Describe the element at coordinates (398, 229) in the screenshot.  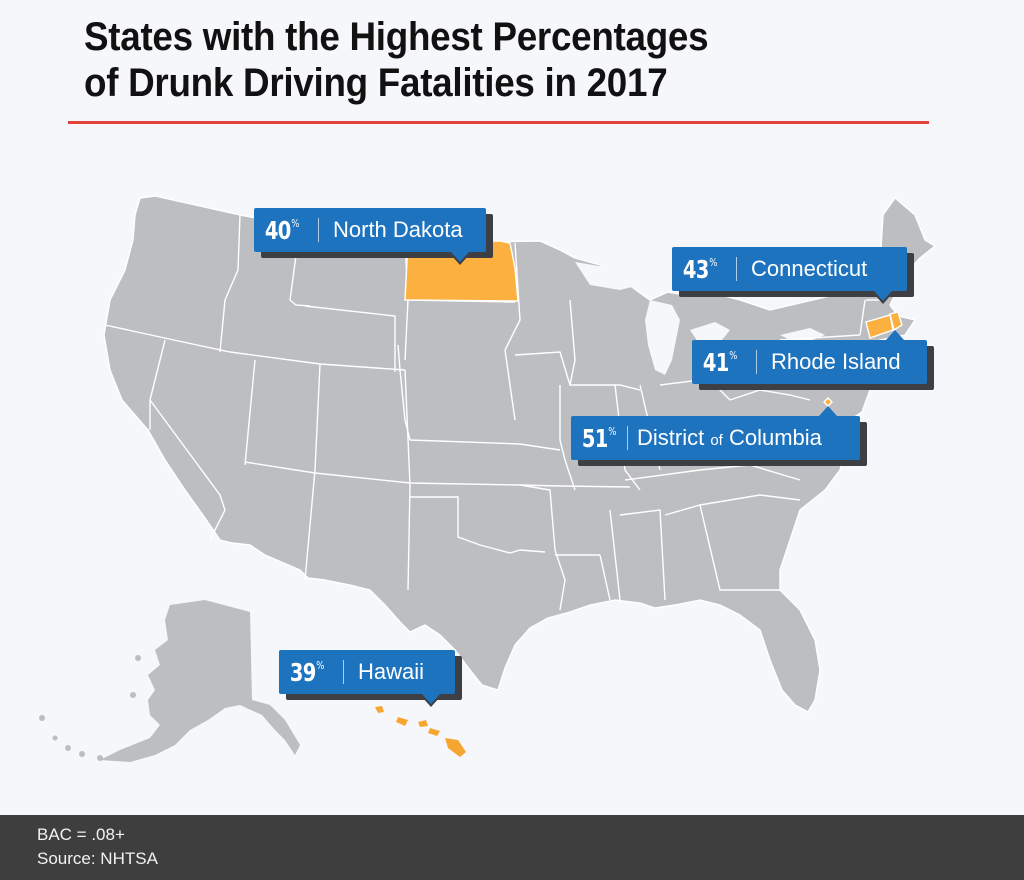
I see `state-label: North Dakota` at that location.